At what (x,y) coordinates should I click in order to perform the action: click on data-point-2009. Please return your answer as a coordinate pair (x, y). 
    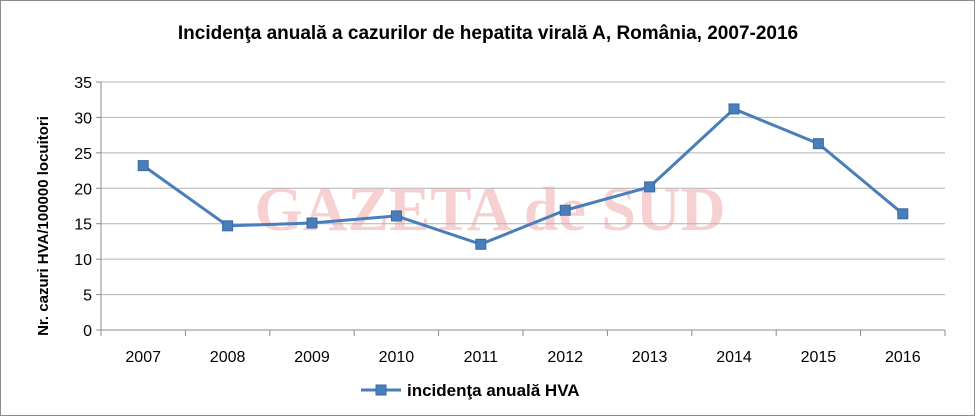
    Looking at the image, I should click on (312, 223).